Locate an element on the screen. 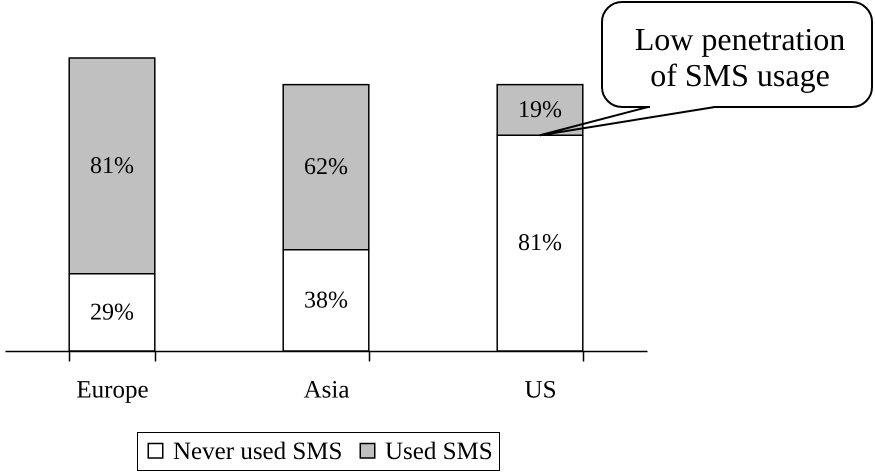  legend-label: Never used SMS is located at coordinates (257, 451).